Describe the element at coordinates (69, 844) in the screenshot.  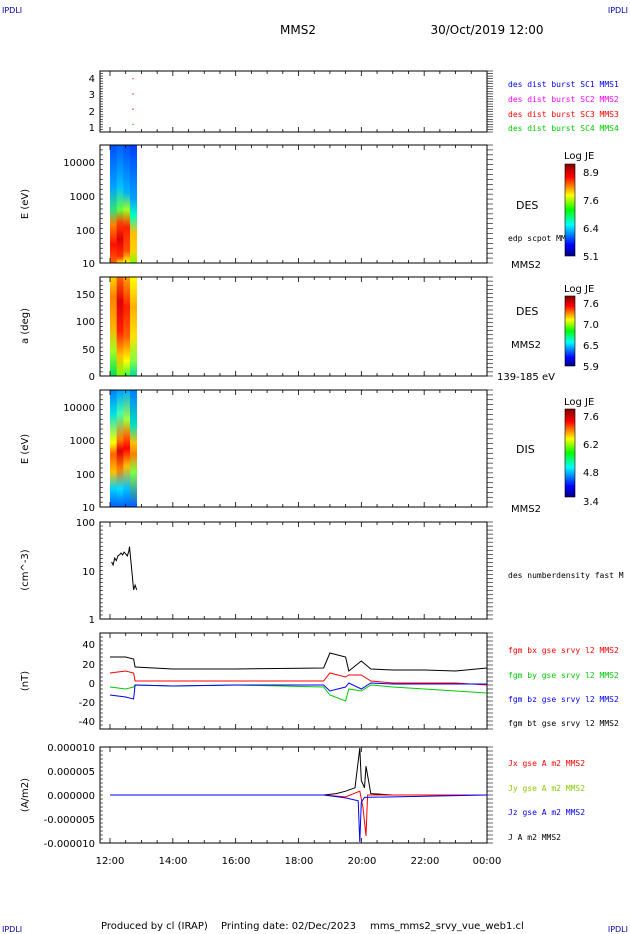
I see `current-ytick-label: -0.000010` at that location.